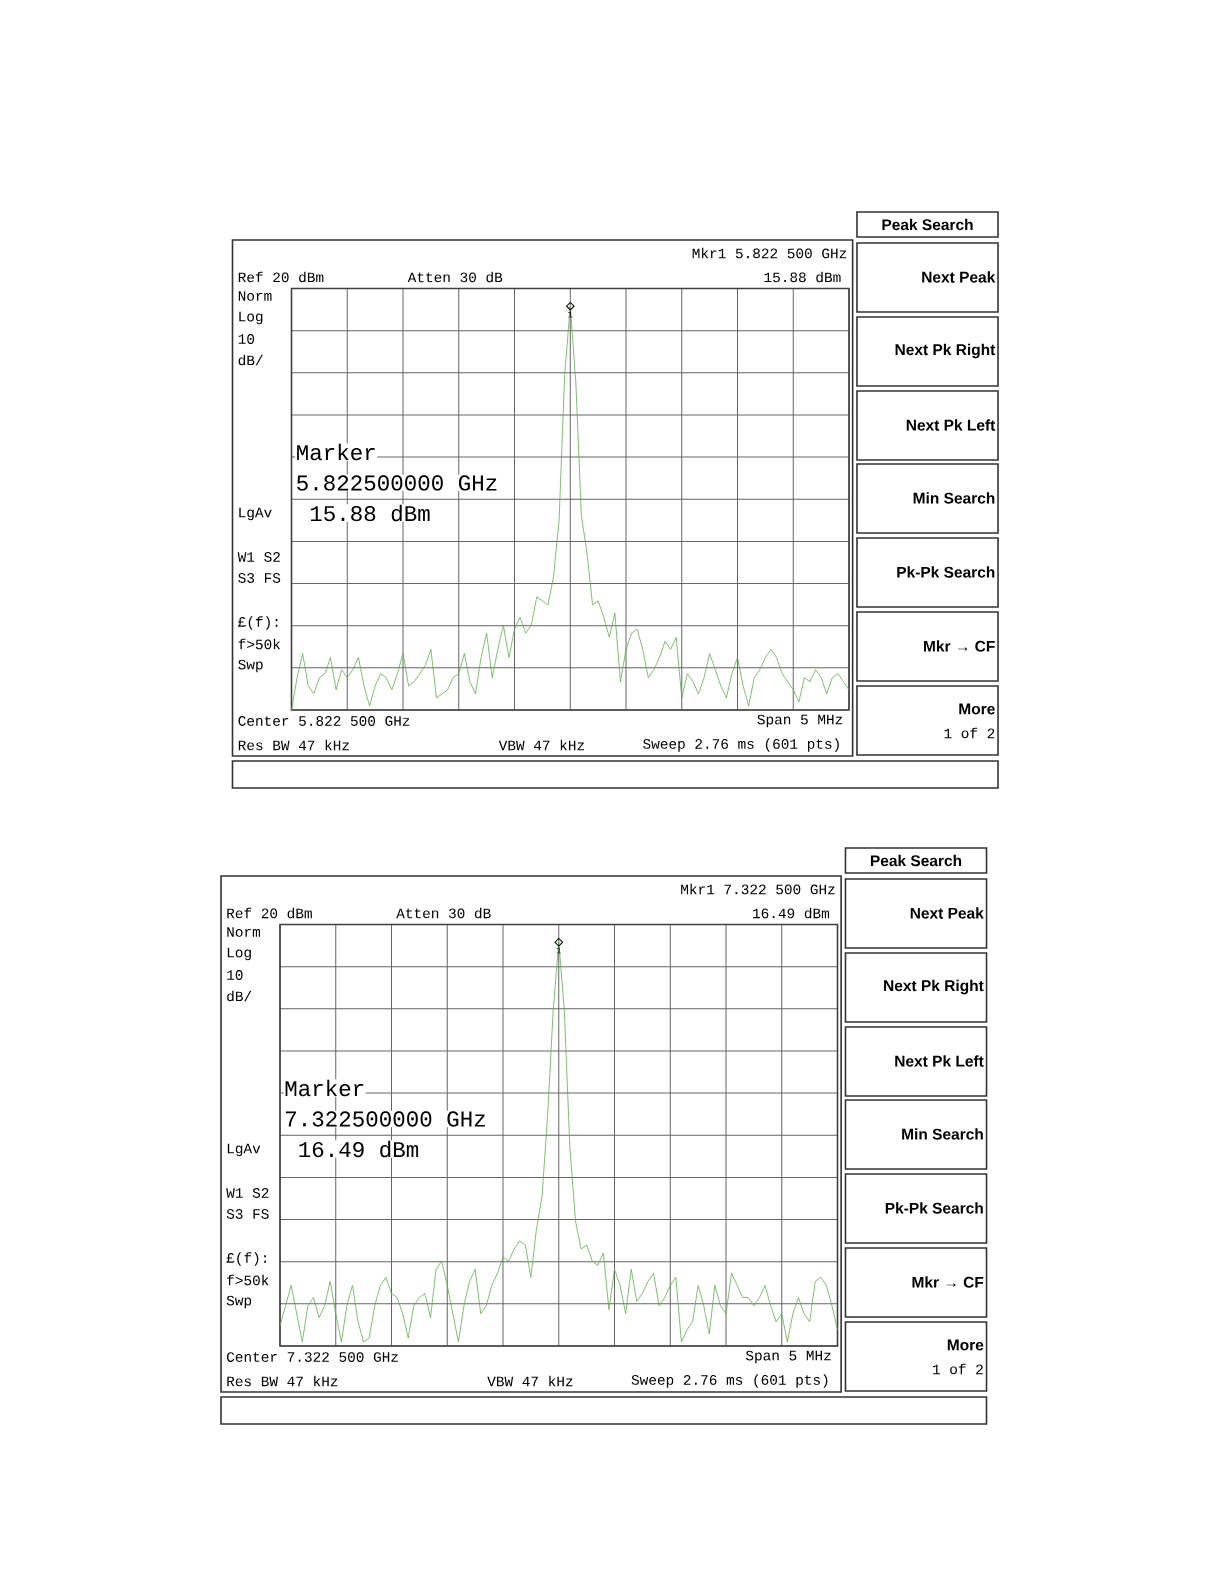 Image resolution: width=1224 pixels, height=1584 pixels. I want to click on text: Center 7.322 500 GHz, so click(312, 1357).